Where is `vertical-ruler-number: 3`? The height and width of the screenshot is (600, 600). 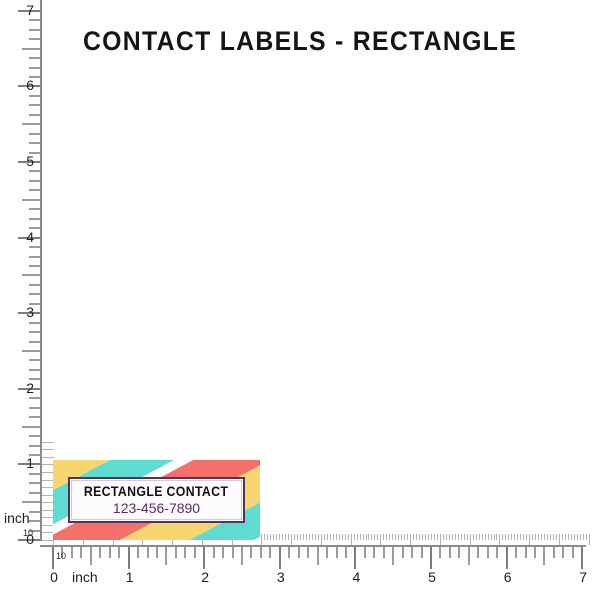
vertical-ruler-number: 3 is located at coordinates (30, 312).